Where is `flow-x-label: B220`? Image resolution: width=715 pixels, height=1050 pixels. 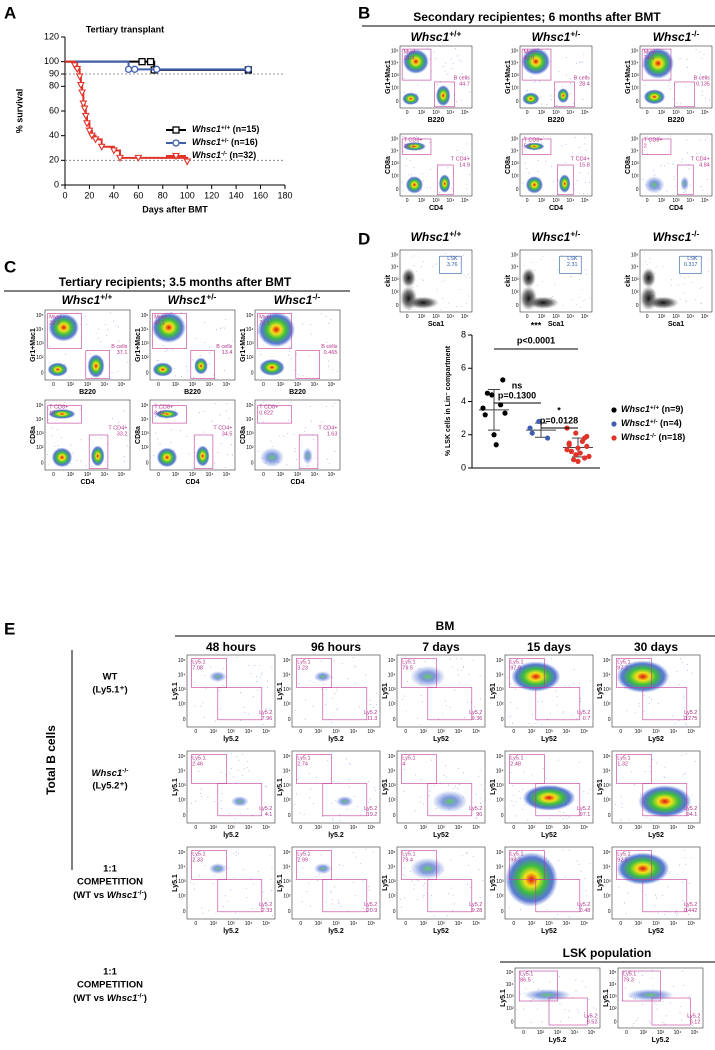
flow-x-label: B220 is located at coordinates (556, 120).